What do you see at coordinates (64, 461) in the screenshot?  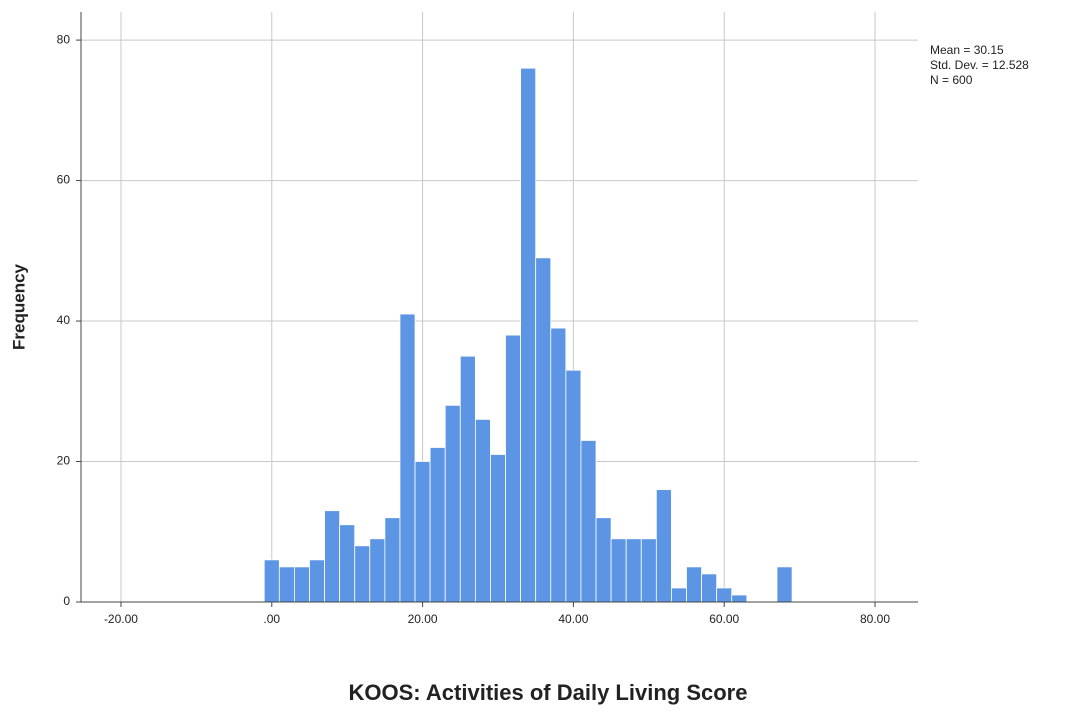 I see `y-tick-label: 20` at bounding box center [64, 461].